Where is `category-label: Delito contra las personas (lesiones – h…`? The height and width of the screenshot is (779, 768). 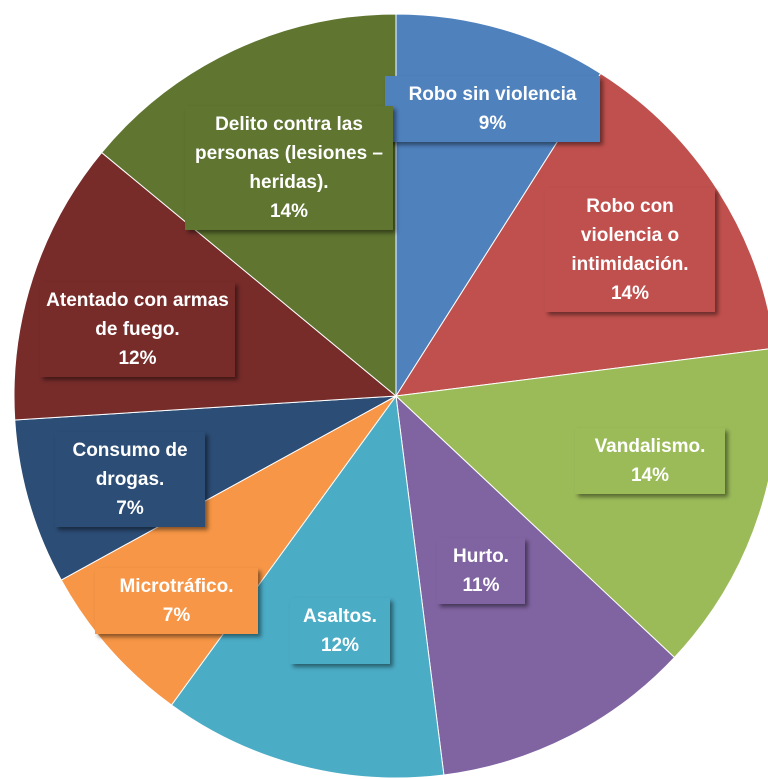 category-label: Delito contra las personas (lesiones – h… is located at coordinates (289, 153).